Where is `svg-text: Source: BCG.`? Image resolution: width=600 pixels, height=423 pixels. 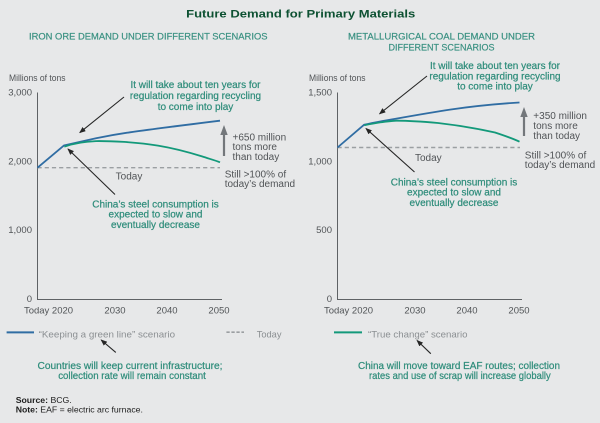
svg-text: Source: BCG. is located at coordinates (44, 400).